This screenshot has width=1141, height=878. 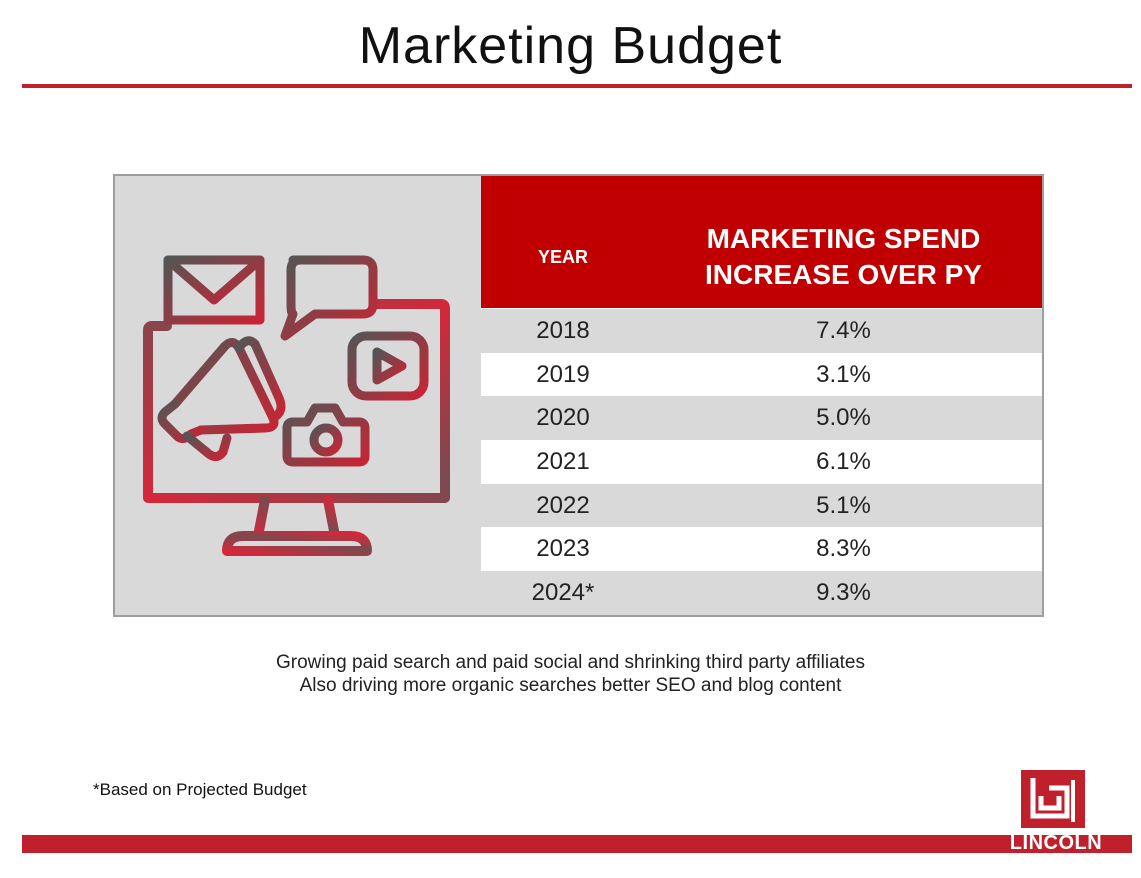 What do you see at coordinates (577, 86) in the screenshot?
I see `title-divider` at bounding box center [577, 86].